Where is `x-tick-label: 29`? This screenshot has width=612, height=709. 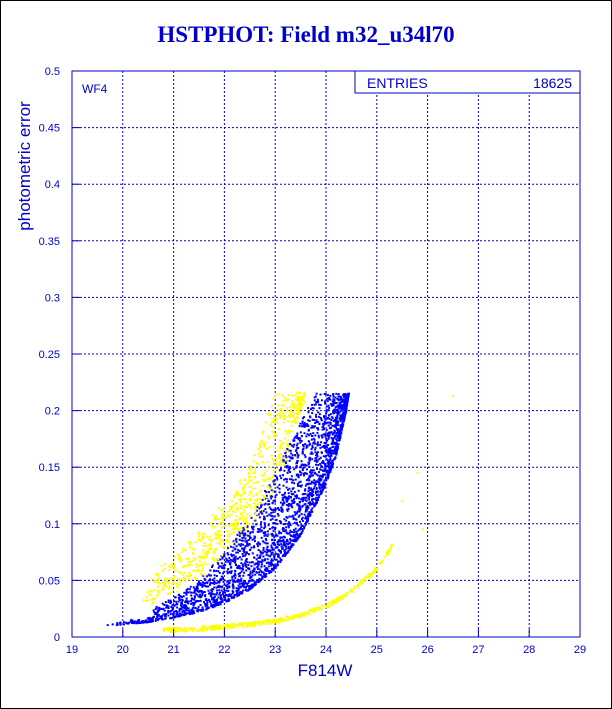 x-tick-label: 29 is located at coordinates (580, 650).